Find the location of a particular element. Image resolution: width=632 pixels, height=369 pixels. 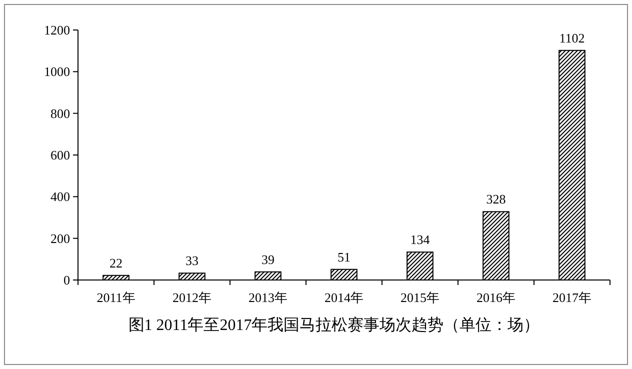

x-tick-label: 2012年 is located at coordinates (192, 297).